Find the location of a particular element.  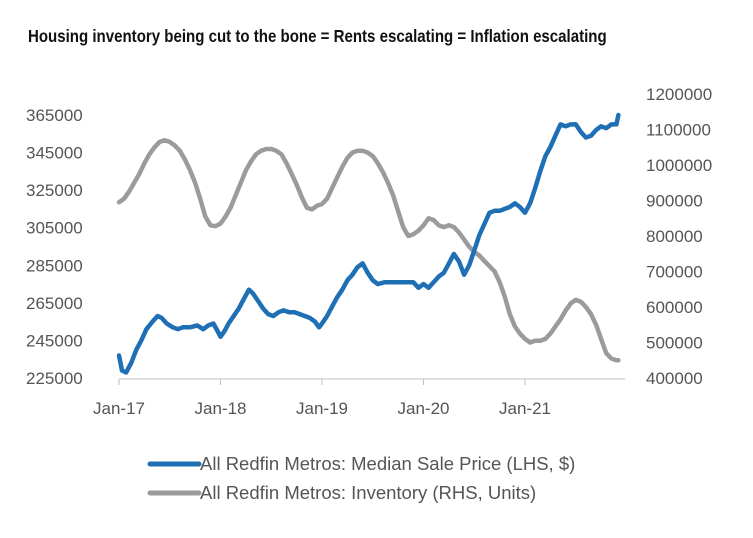

y-left-tick-label: 325000 is located at coordinates (54, 190).